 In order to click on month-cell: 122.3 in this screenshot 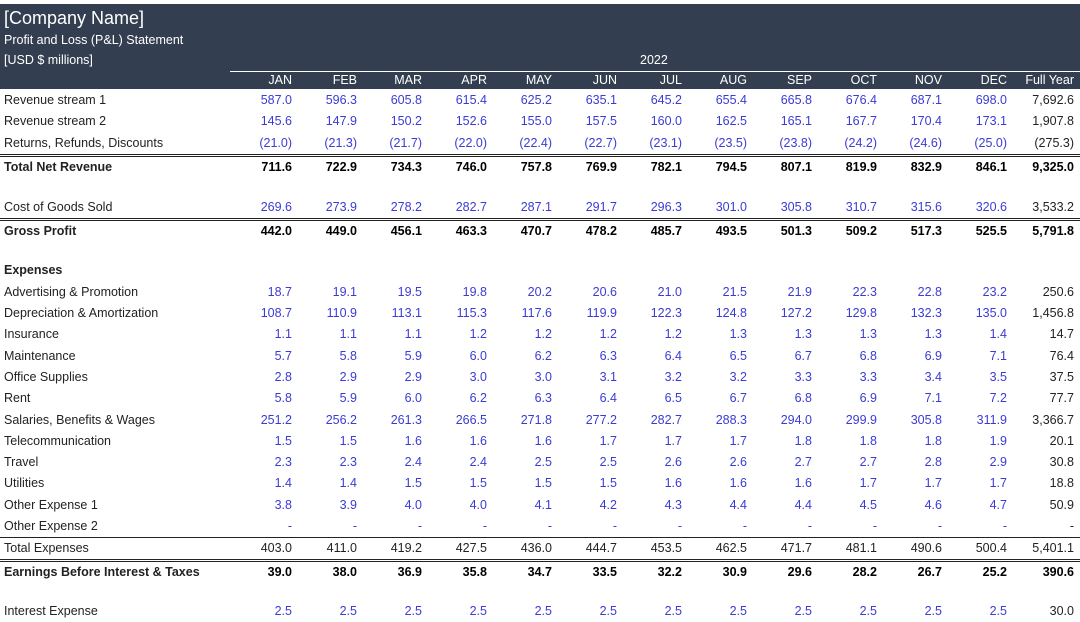, I will do `click(666, 313)`.